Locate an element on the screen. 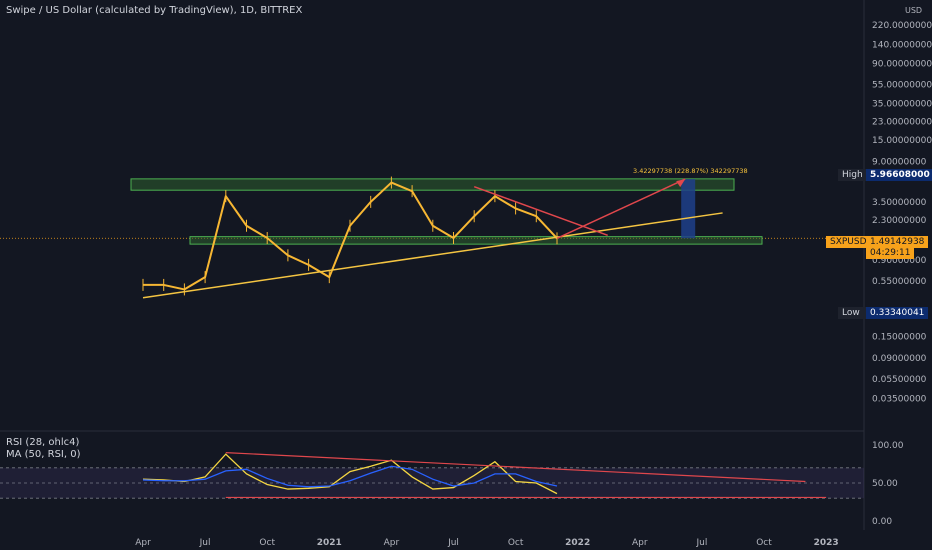 The height and width of the screenshot is (550, 932). price-tick-label: 90.00000000 is located at coordinates (902, 64).